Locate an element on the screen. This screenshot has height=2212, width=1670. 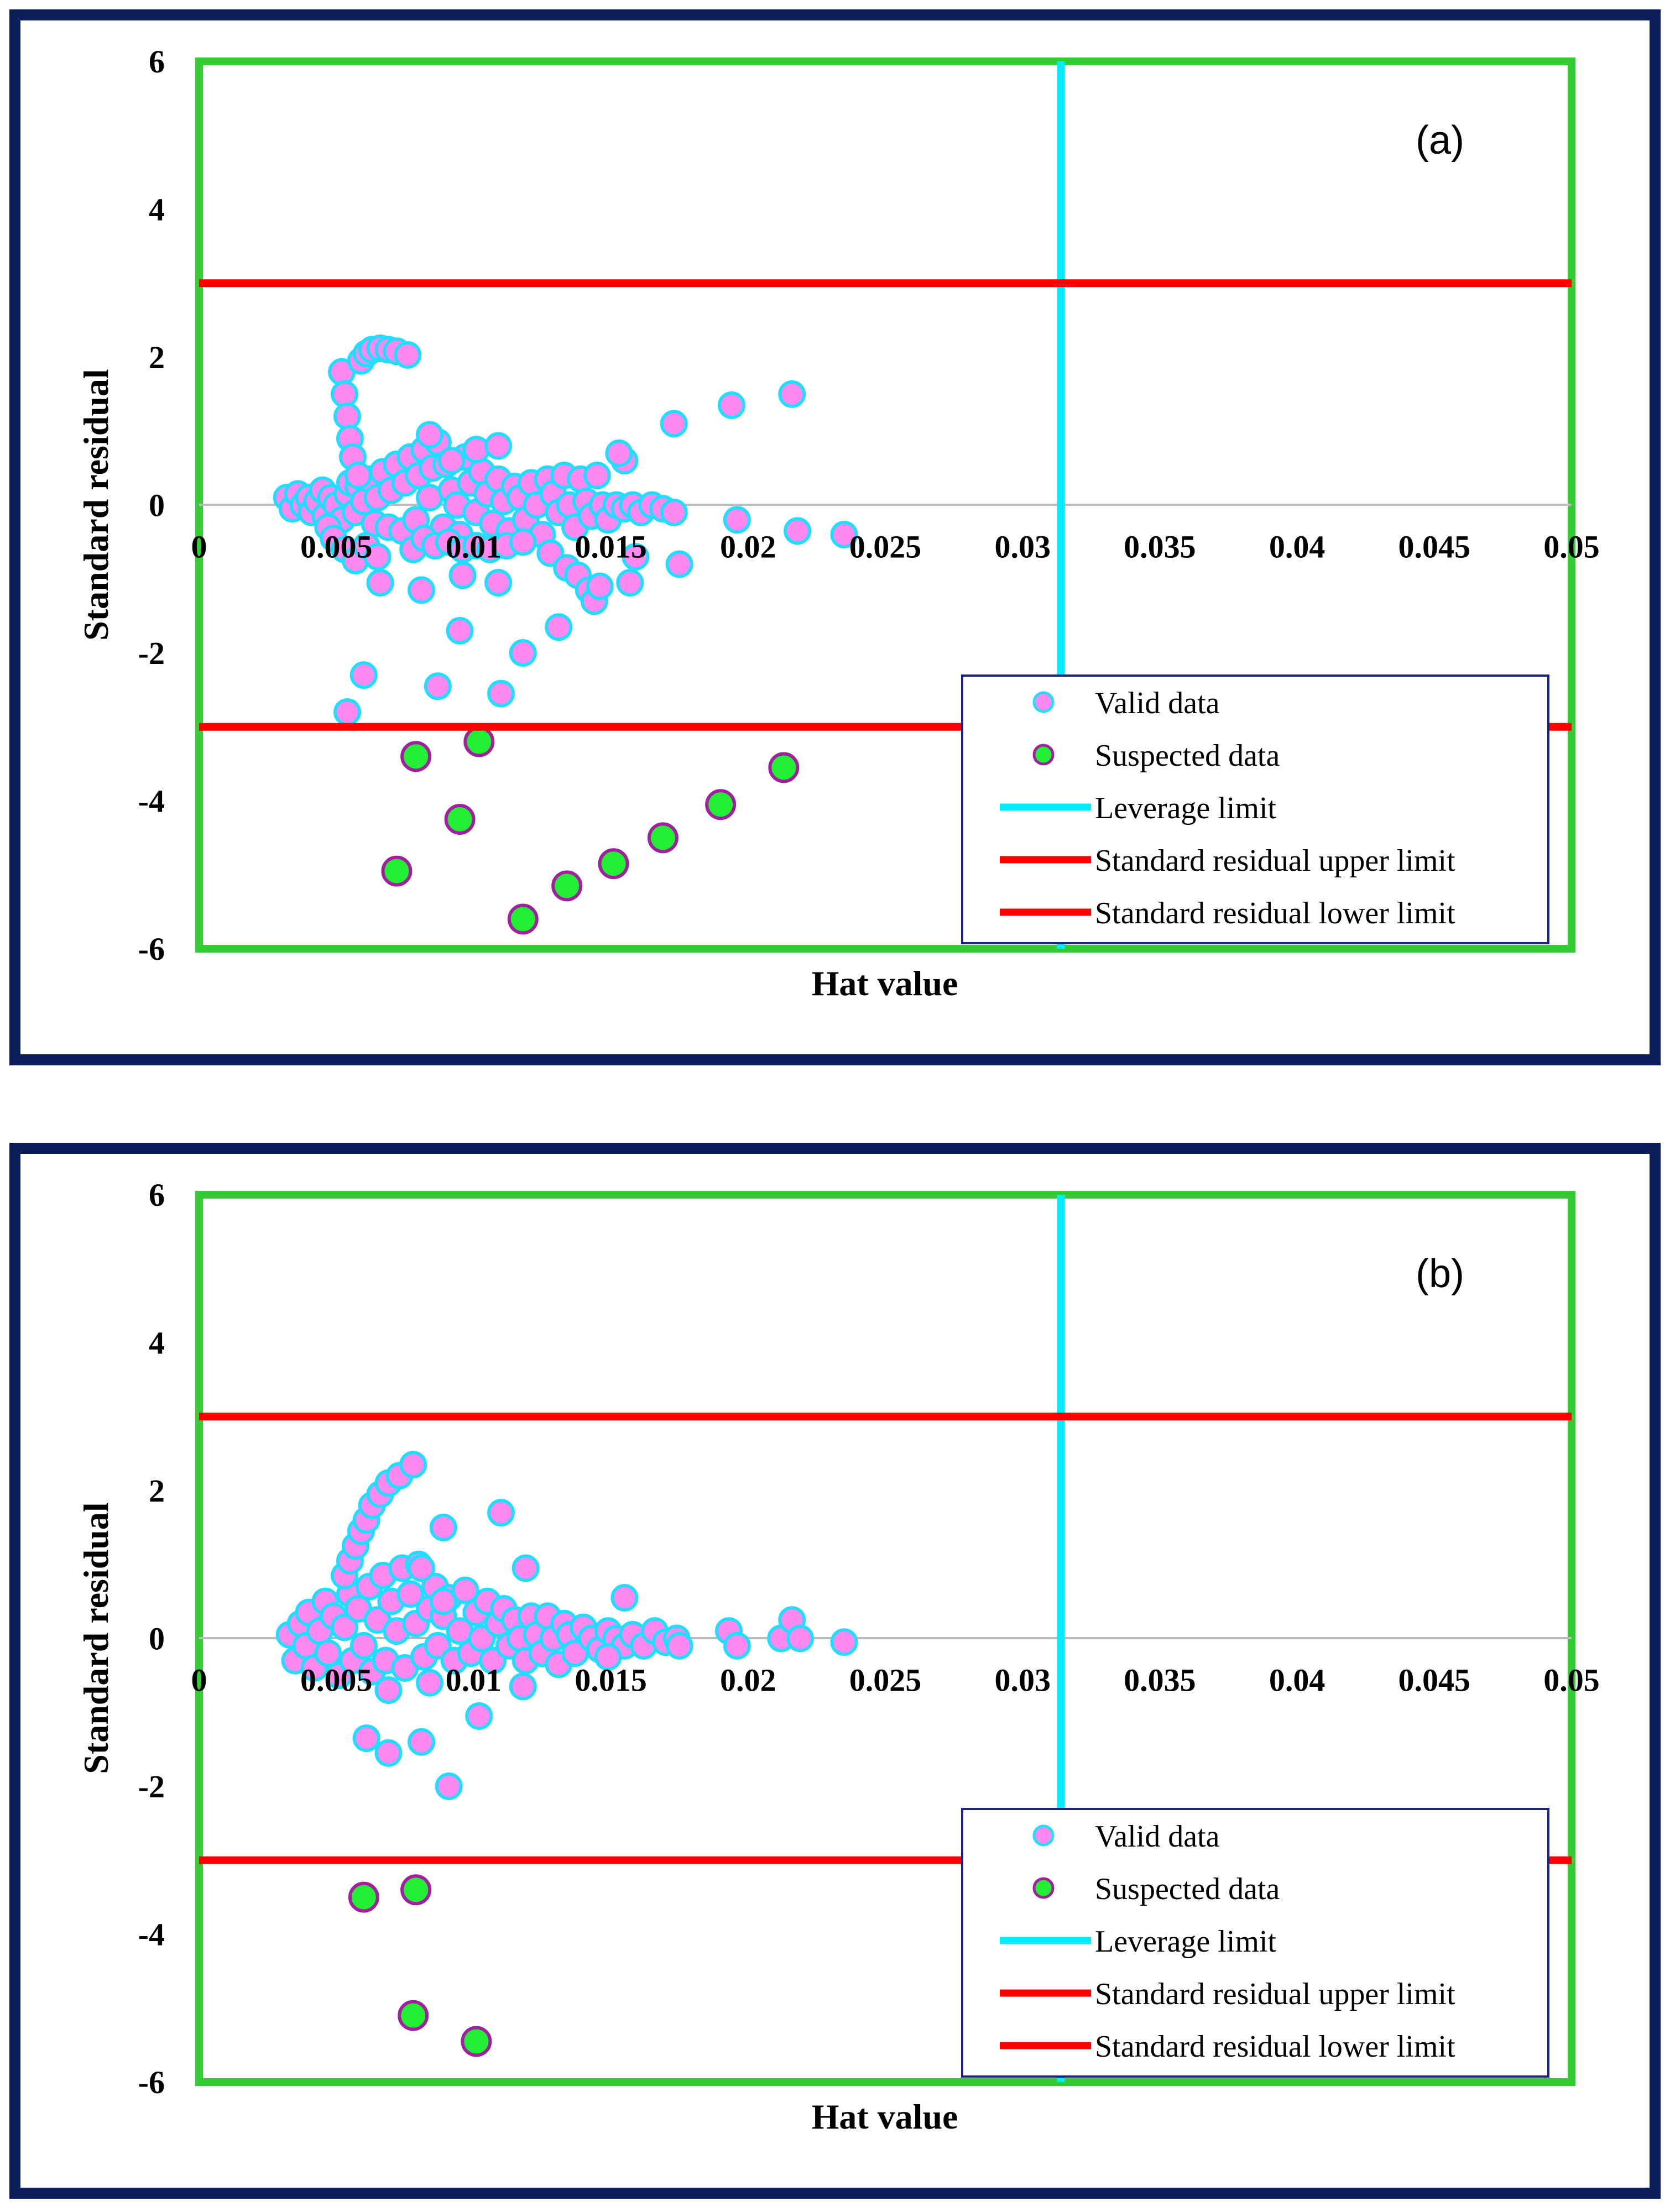
x-tick-label-a-9: 0.045 is located at coordinates (1435, 547).